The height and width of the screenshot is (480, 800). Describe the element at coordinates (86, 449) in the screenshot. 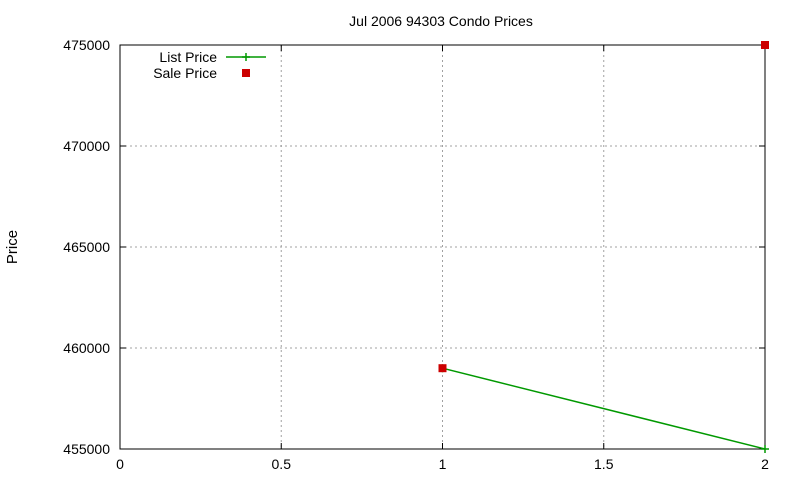

I see `y-tick-label: 455000` at that location.